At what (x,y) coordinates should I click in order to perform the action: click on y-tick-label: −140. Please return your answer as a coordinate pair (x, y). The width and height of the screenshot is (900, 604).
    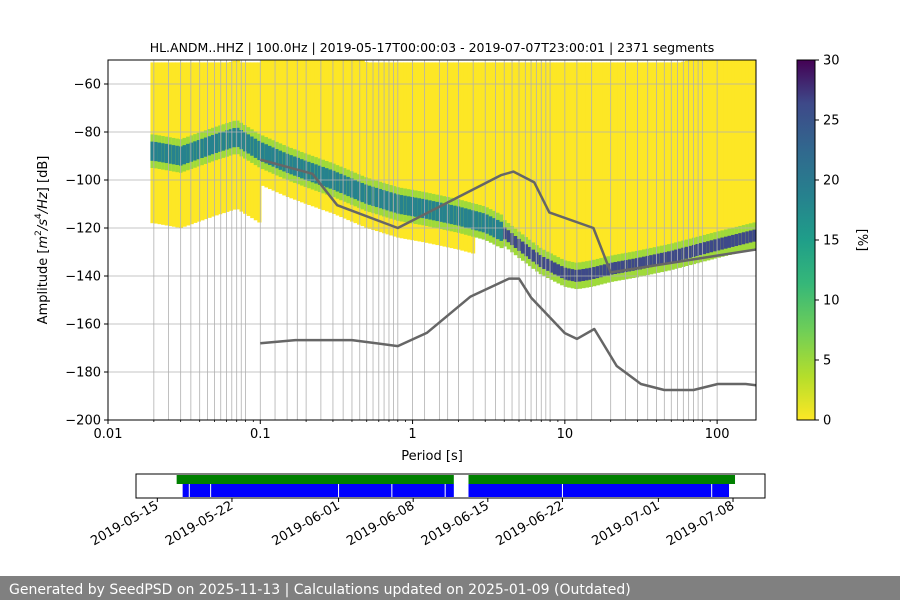
    Looking at the image, I should click on (83, 277).